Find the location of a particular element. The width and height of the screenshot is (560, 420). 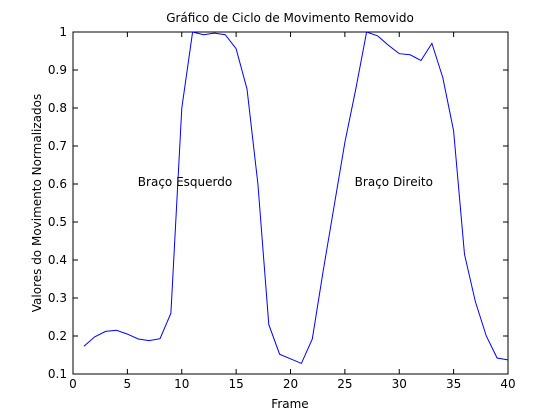

x-tick-label: 20 is located at coordinates (290, 384).